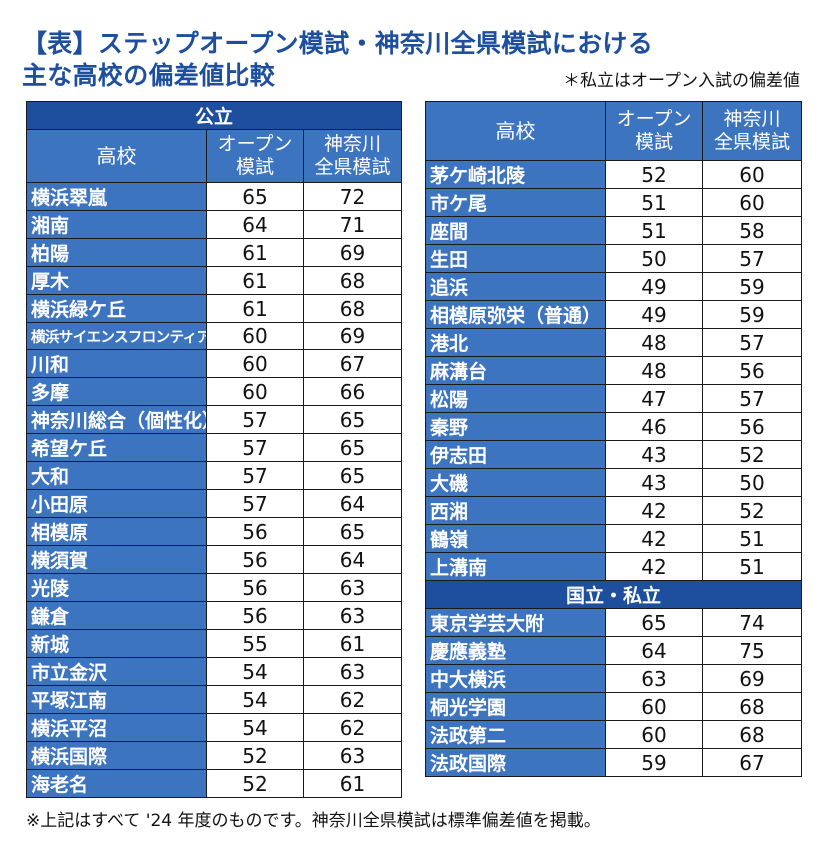  I want to click on table-row: 厚木 61 68, so click(214, 280).